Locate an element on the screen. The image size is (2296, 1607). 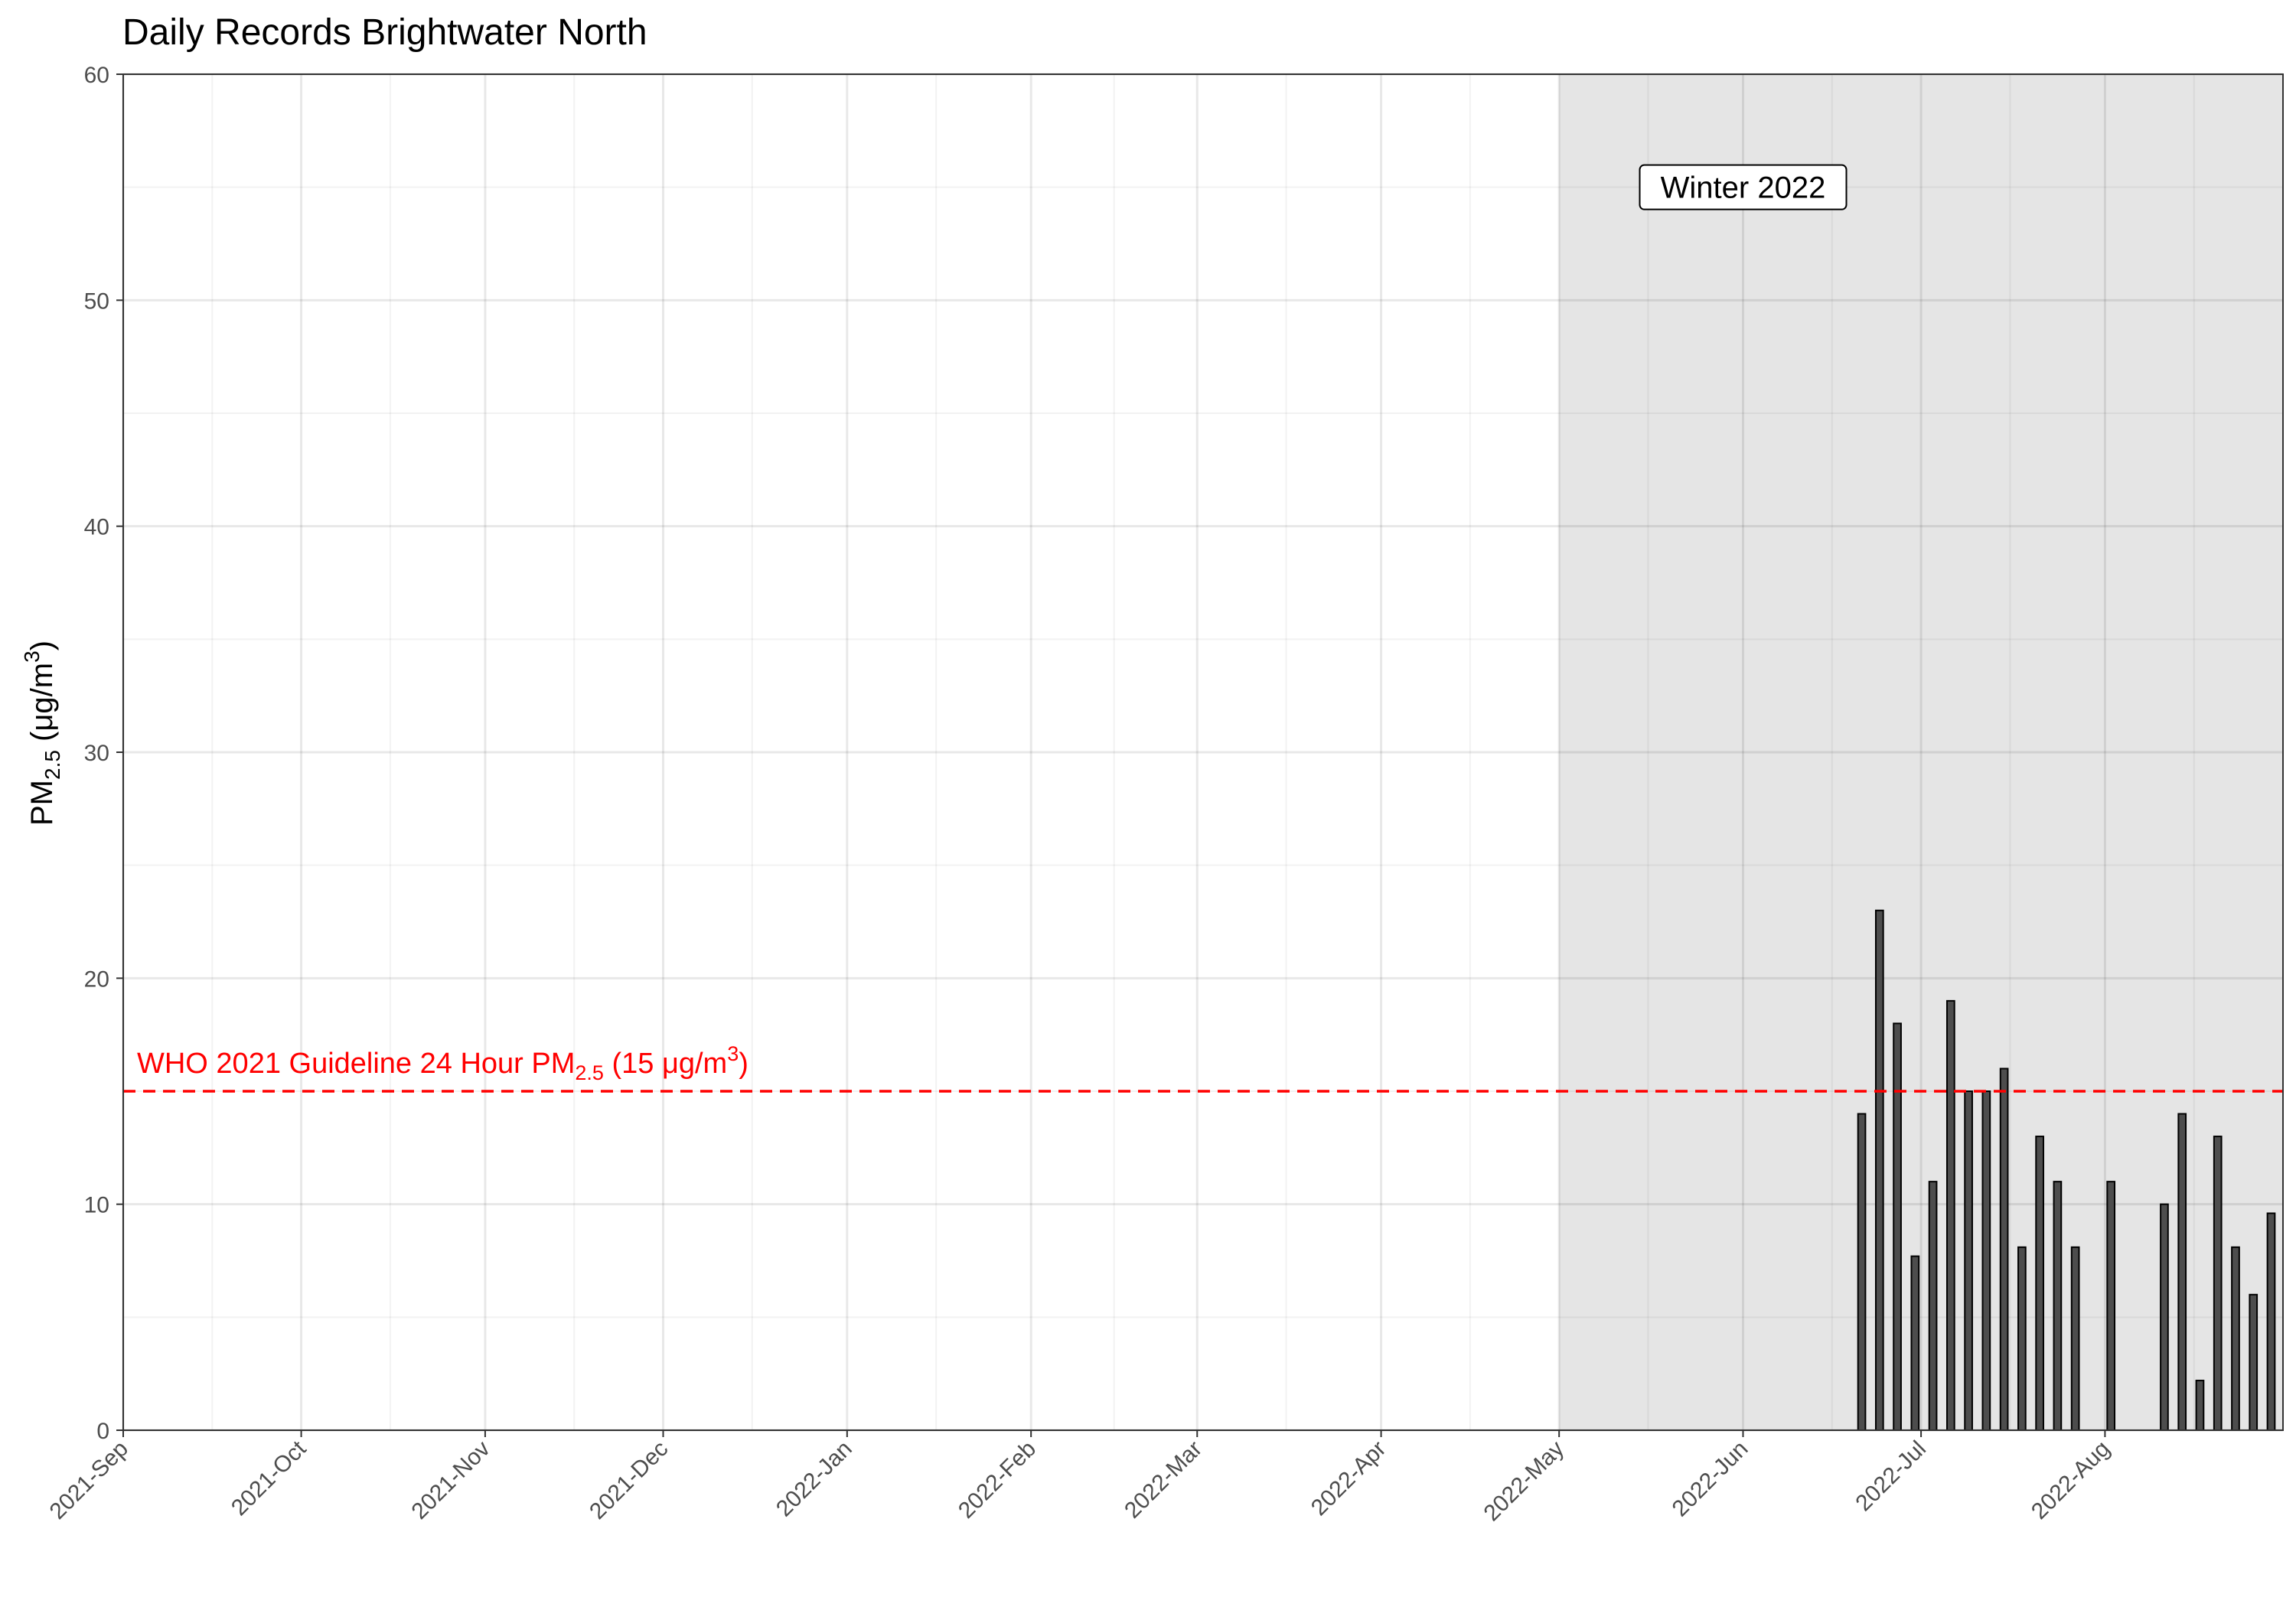
y-axis-label-superscript: 3 is located at coordinates (32, 656).